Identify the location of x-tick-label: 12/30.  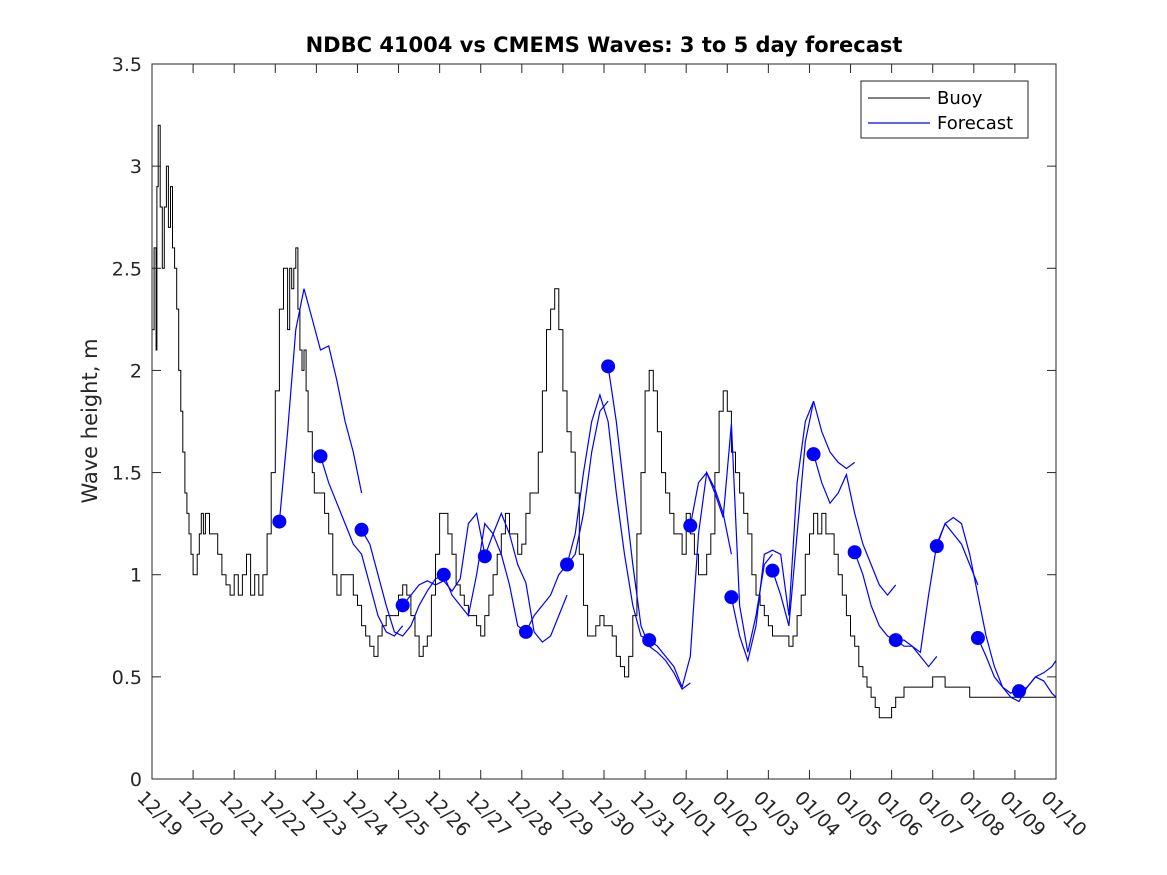
(611, 814).